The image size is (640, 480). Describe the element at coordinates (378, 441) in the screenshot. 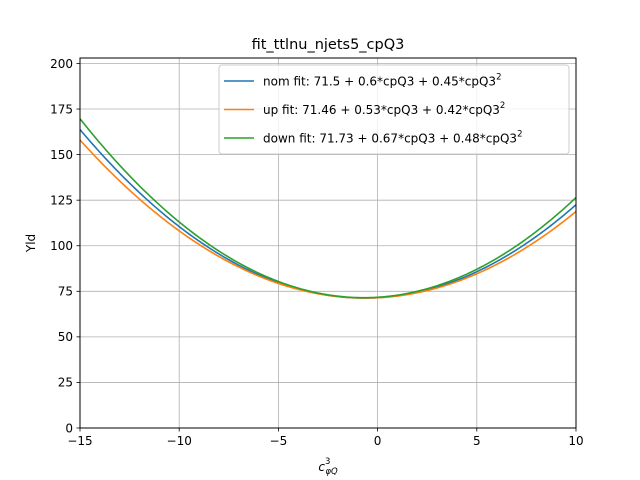

I see `x-tick-label: 0` at that location.